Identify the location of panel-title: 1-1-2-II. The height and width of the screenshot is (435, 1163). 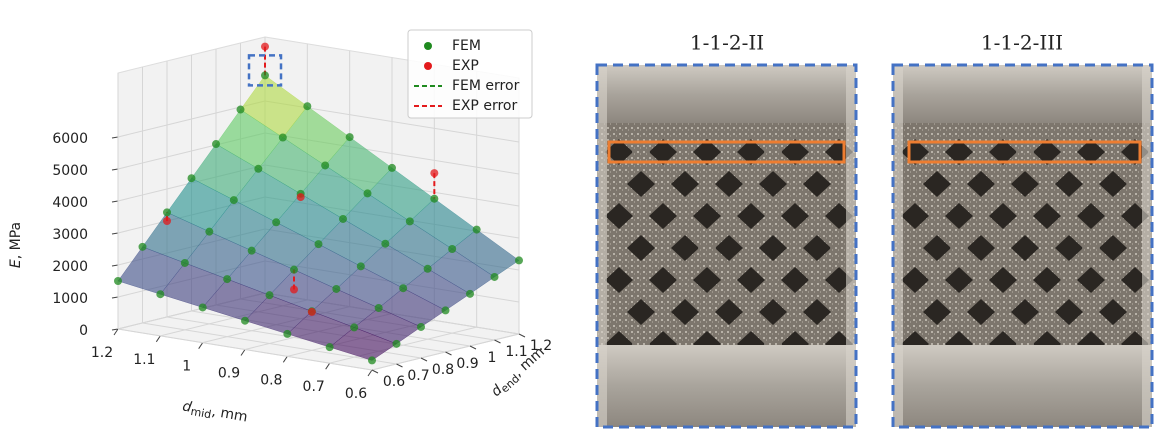
(727, 43).